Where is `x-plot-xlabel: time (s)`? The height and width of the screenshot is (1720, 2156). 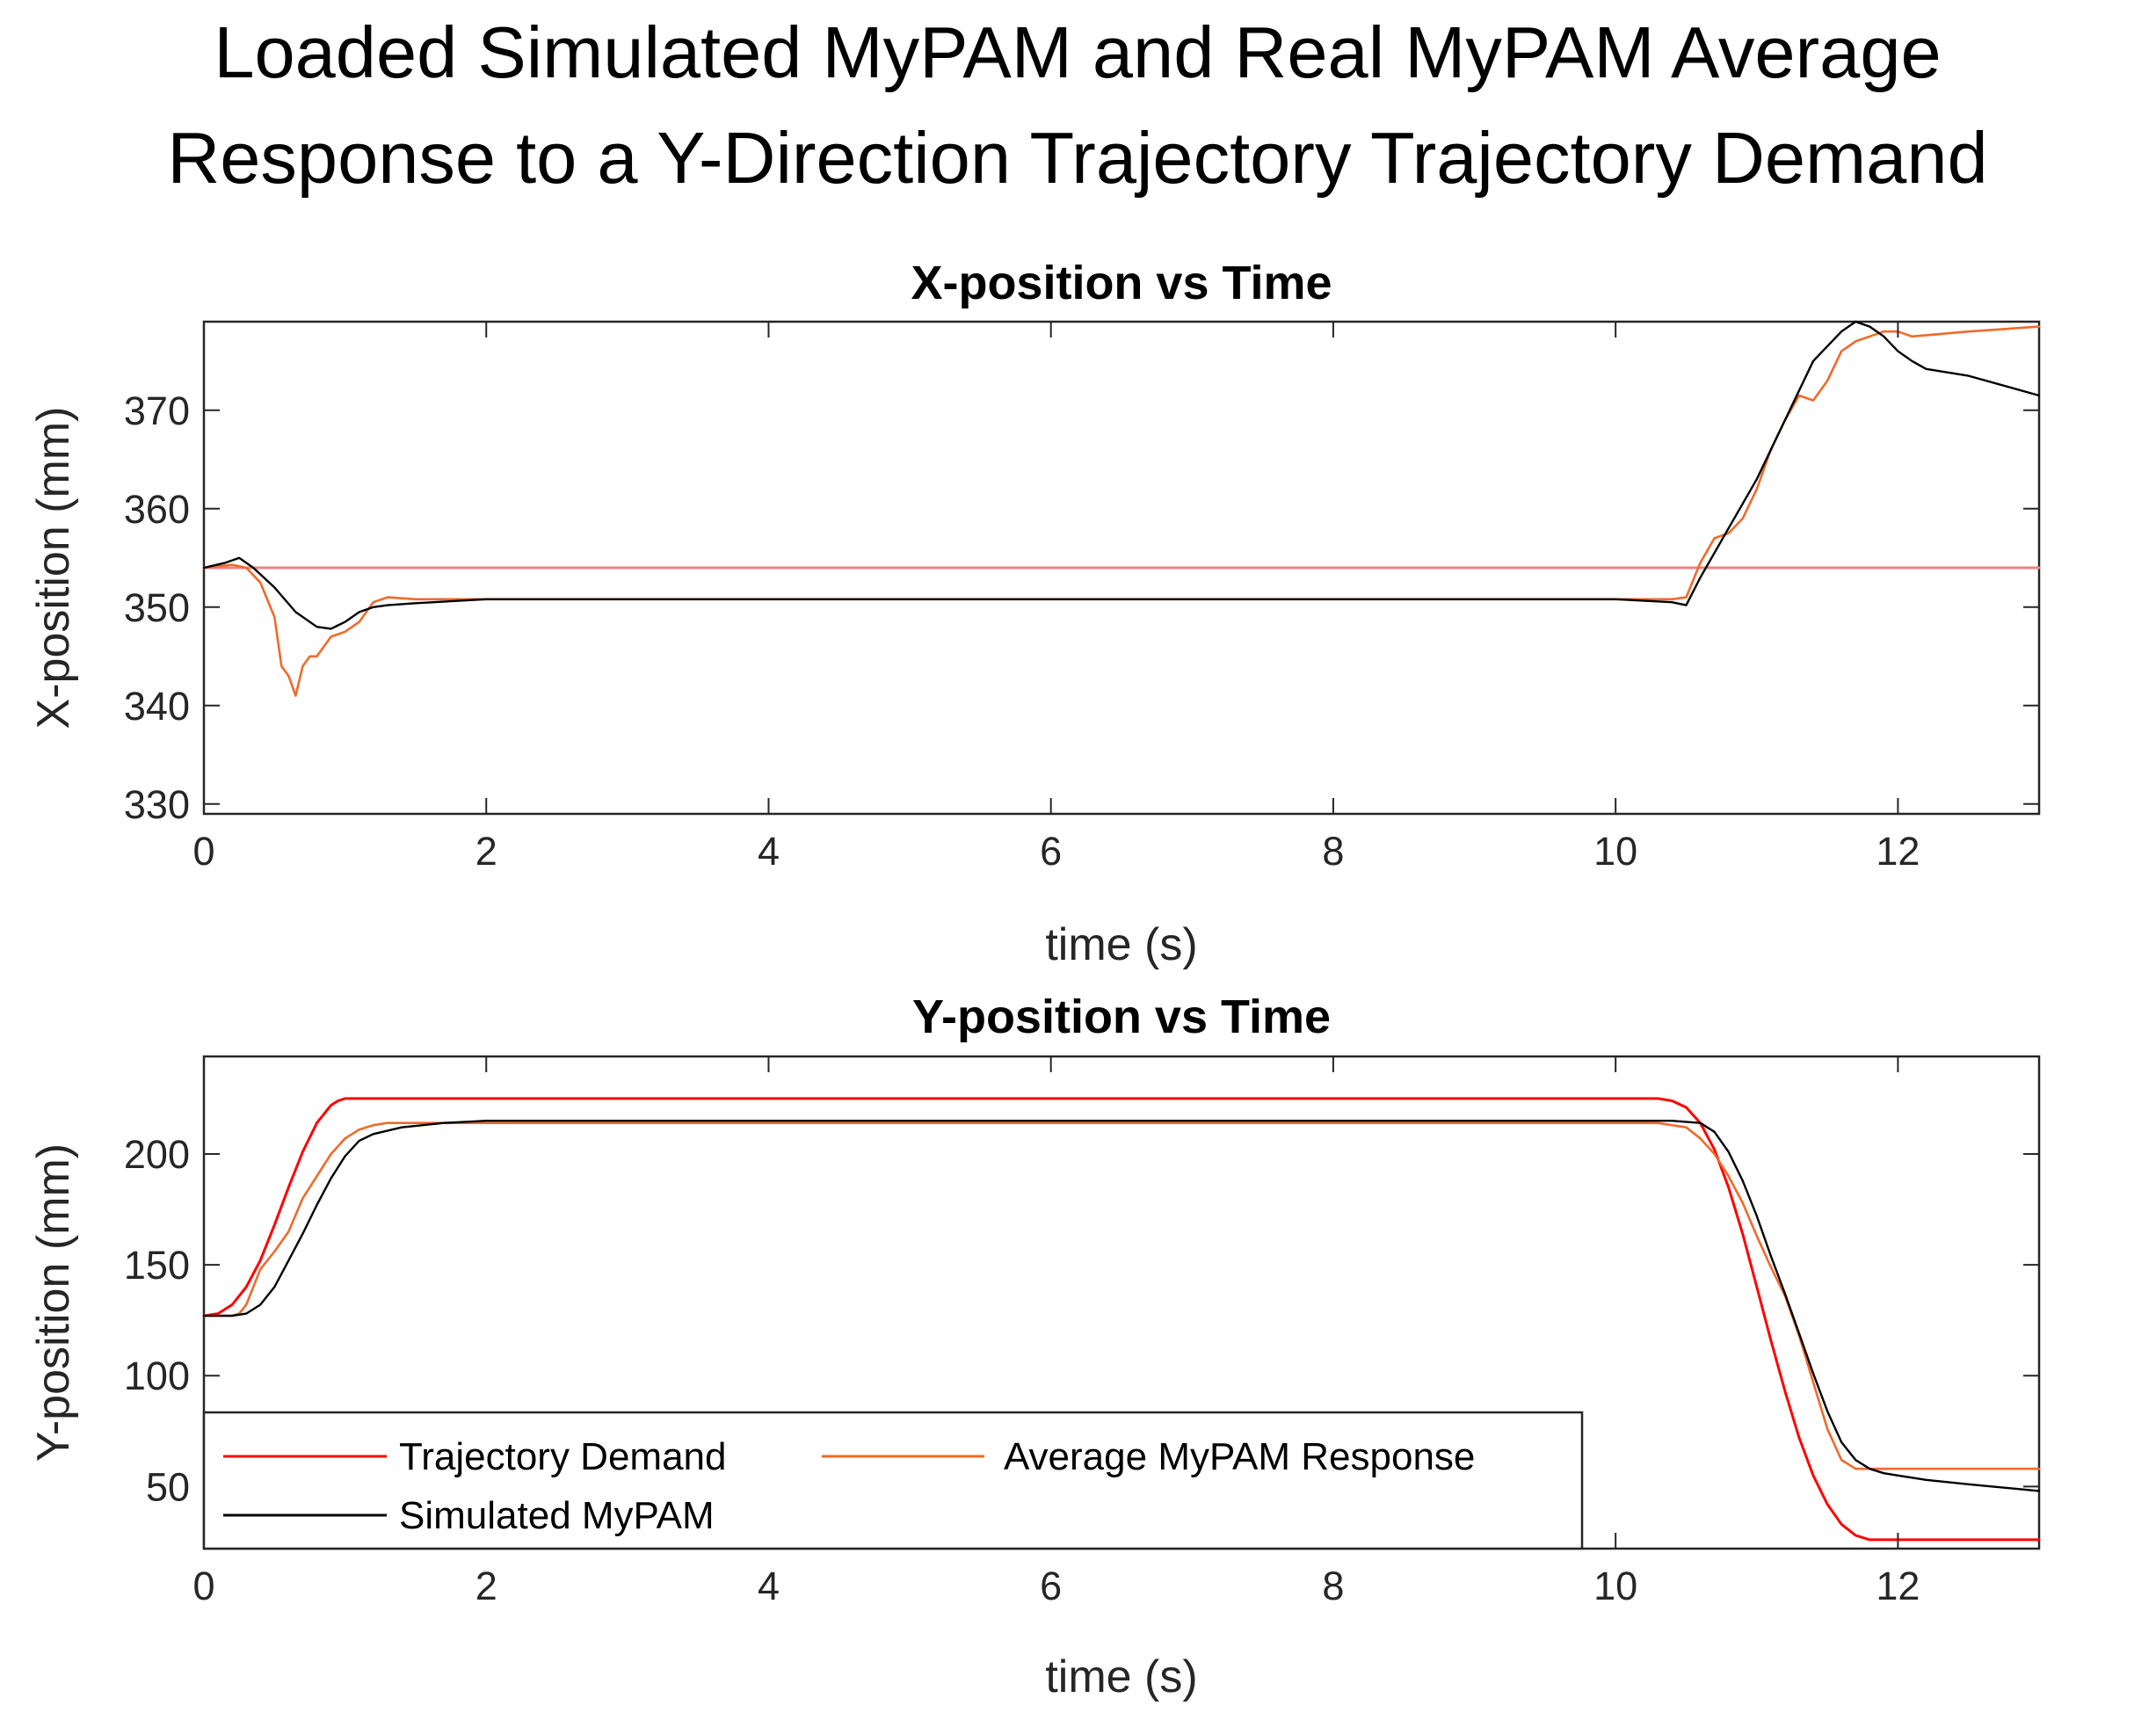 x-plot-xlabel: time (s) is located at coordinates (1121, 944).